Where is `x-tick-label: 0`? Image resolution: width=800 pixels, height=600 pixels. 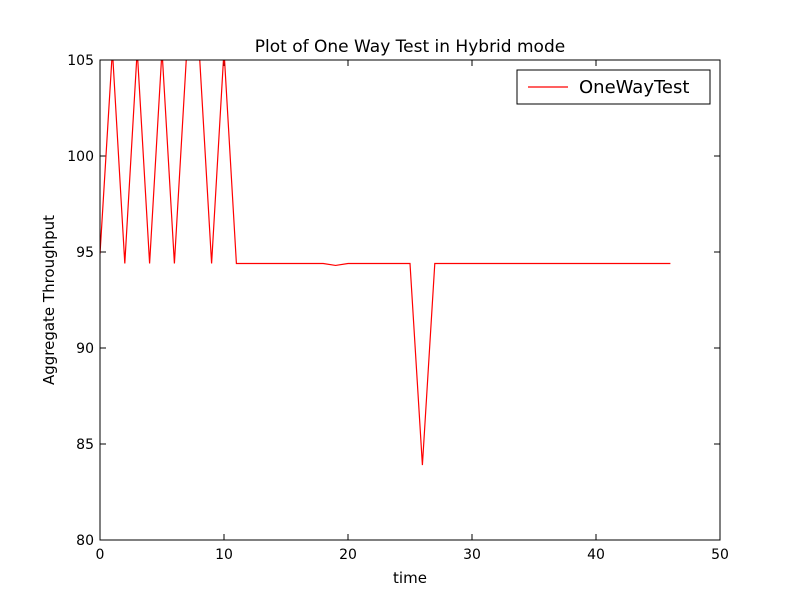
x-tick-label: 0 is located at coordinates (100, 555).